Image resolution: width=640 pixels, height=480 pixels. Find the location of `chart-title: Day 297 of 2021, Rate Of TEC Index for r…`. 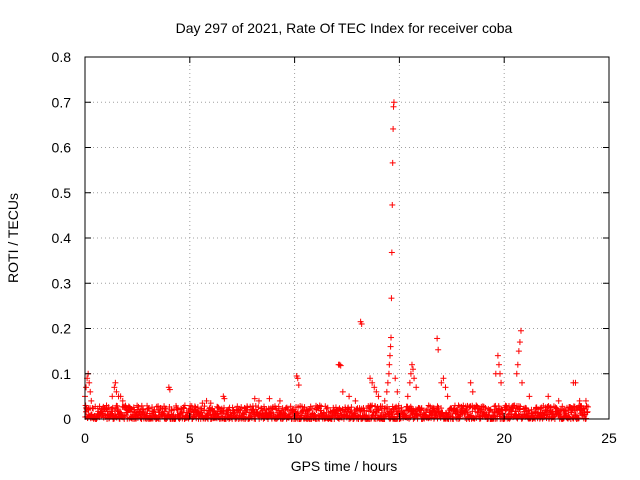

chart-title: Day 297 of 2021, Rate Of TEC Index for r… is located at coordinates (344, 28).